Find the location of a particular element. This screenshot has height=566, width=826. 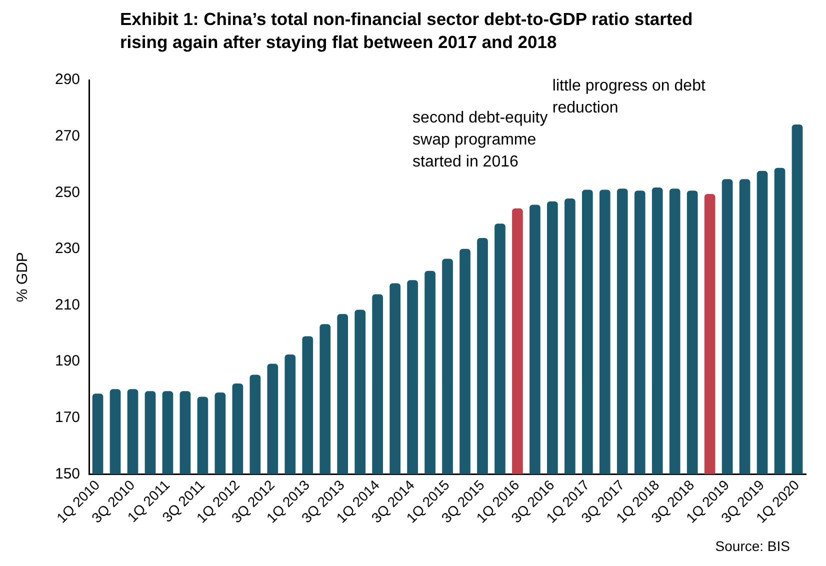

y-tick-label: 270 is located at coordinates (67, 135).